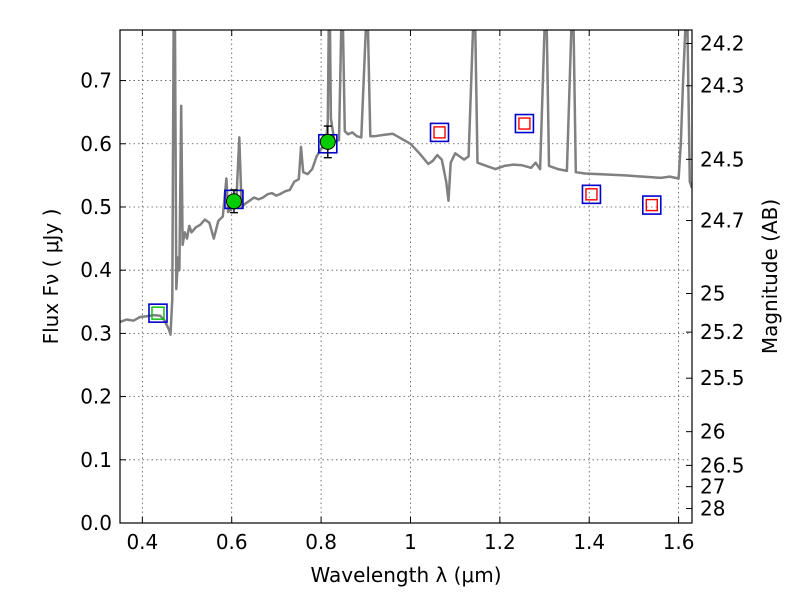 This screenshot has height=600, width=800. What do you see at coordinates (722, 465) in the screenshot?
I see `right-tick-label: 26.5` at bounding box center [722, 465].